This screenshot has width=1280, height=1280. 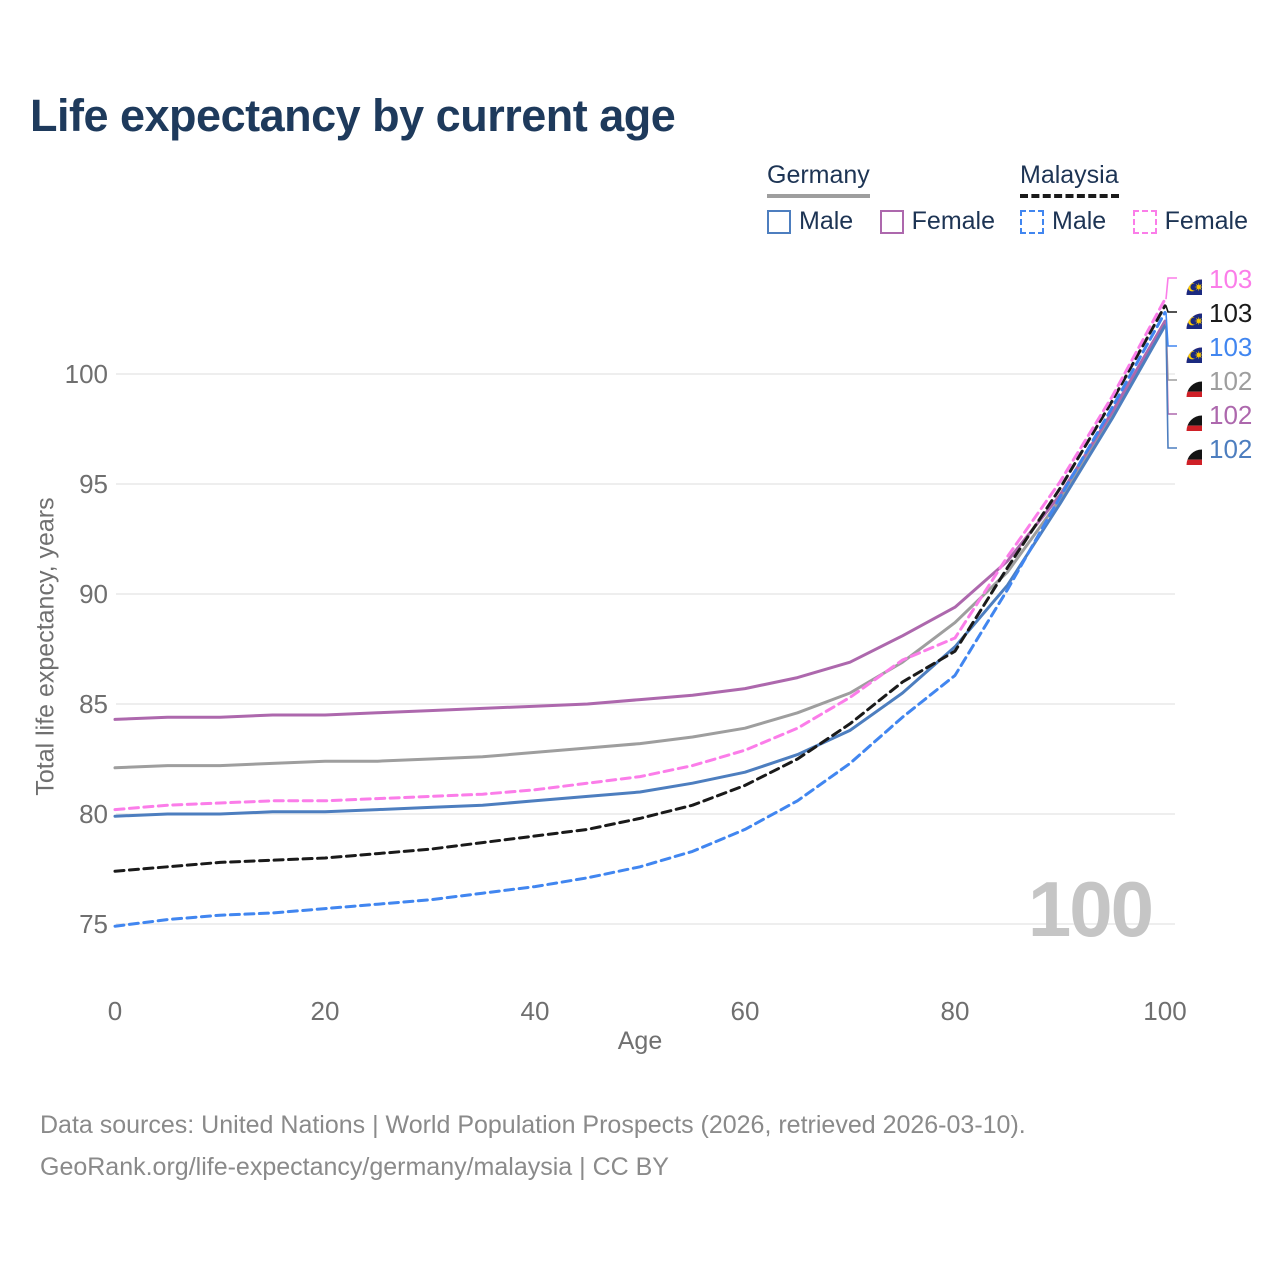 I want to click on page-title: Life expectancy by current age, so click(x=353, y=115).